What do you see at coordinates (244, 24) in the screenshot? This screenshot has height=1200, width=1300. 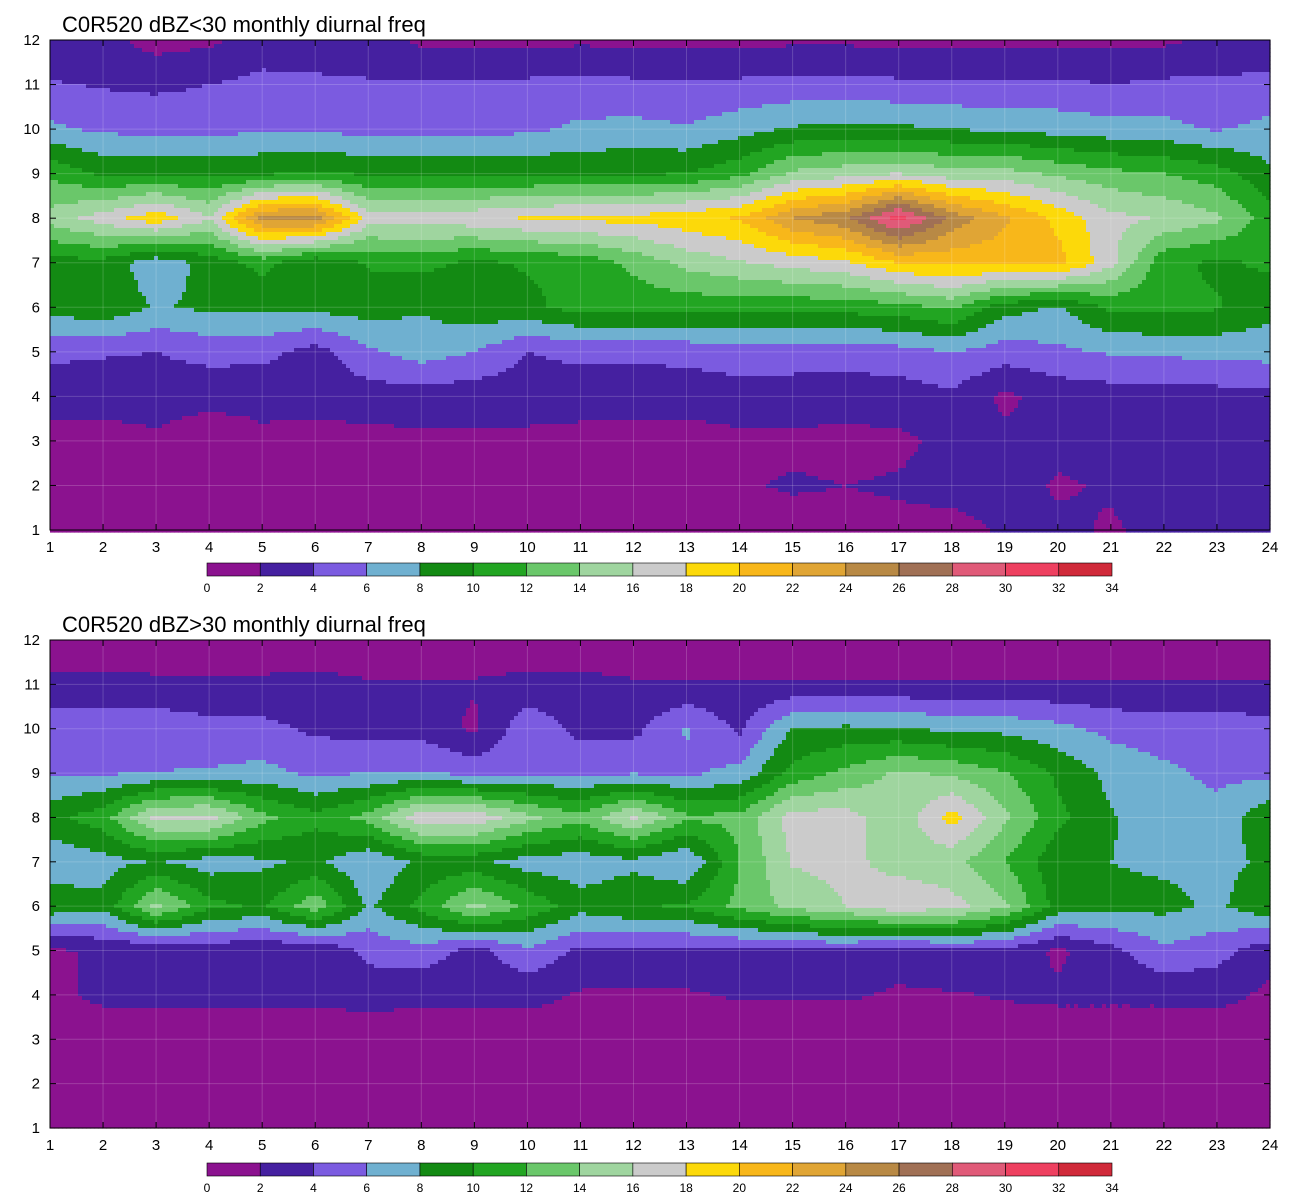 I see `chart-title: C0R520 dBZ<30 monthly diurnal freq` at bounding box center [244, 24].